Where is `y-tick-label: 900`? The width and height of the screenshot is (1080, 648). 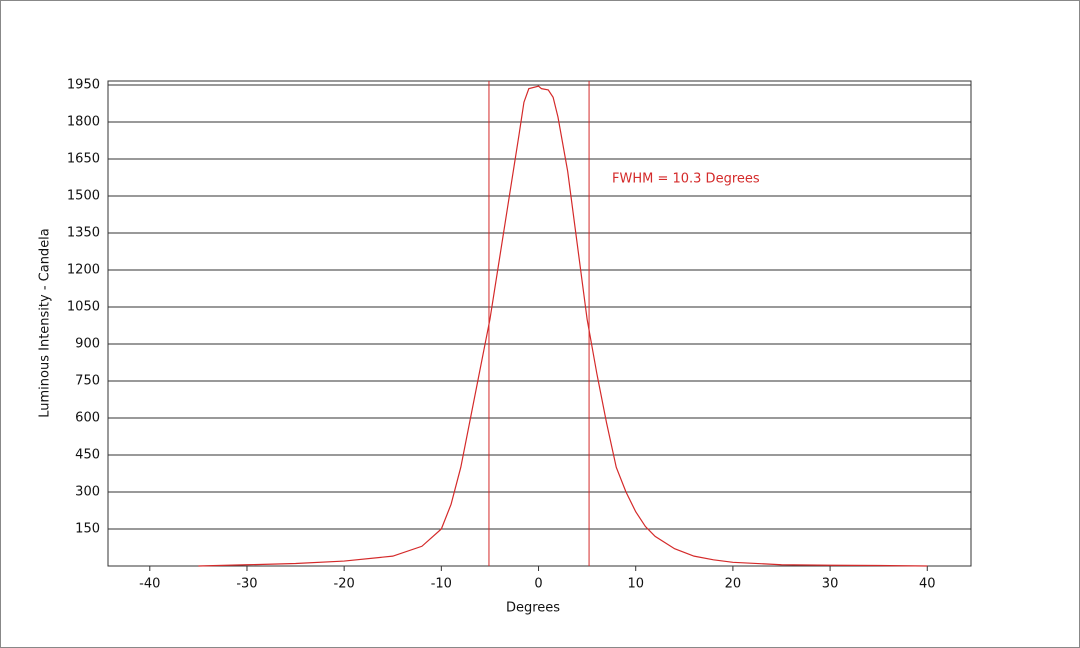
y-tick-label: 900 is located at coordinates (87, 343).